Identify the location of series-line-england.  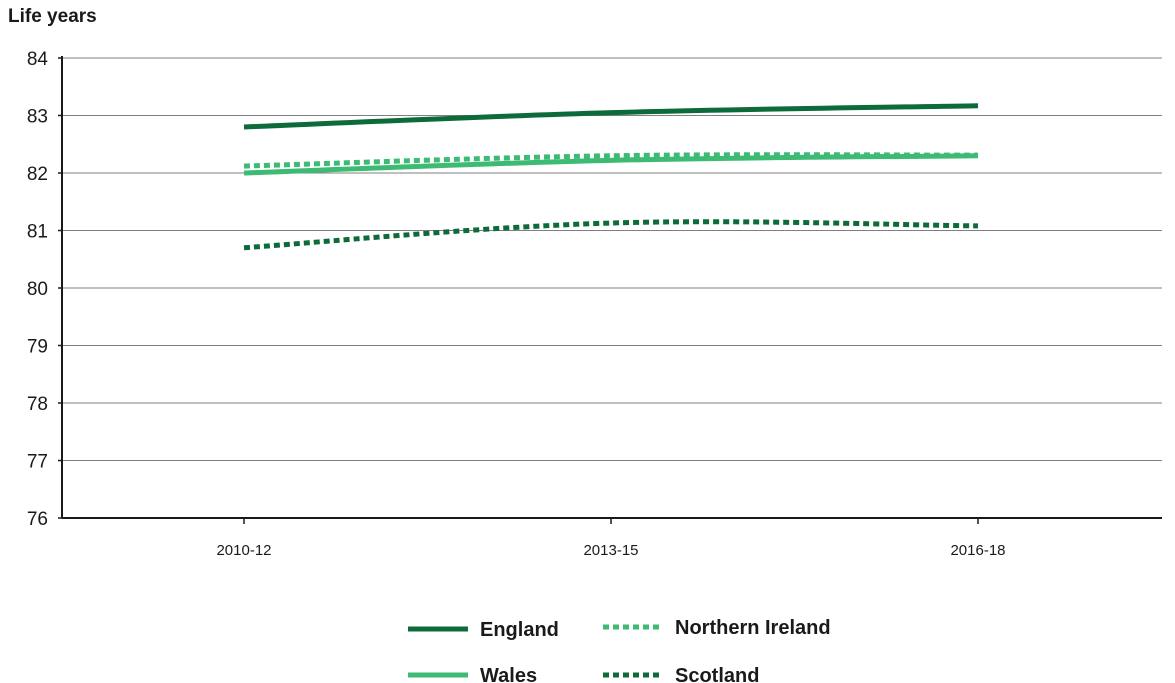
(611, 116).